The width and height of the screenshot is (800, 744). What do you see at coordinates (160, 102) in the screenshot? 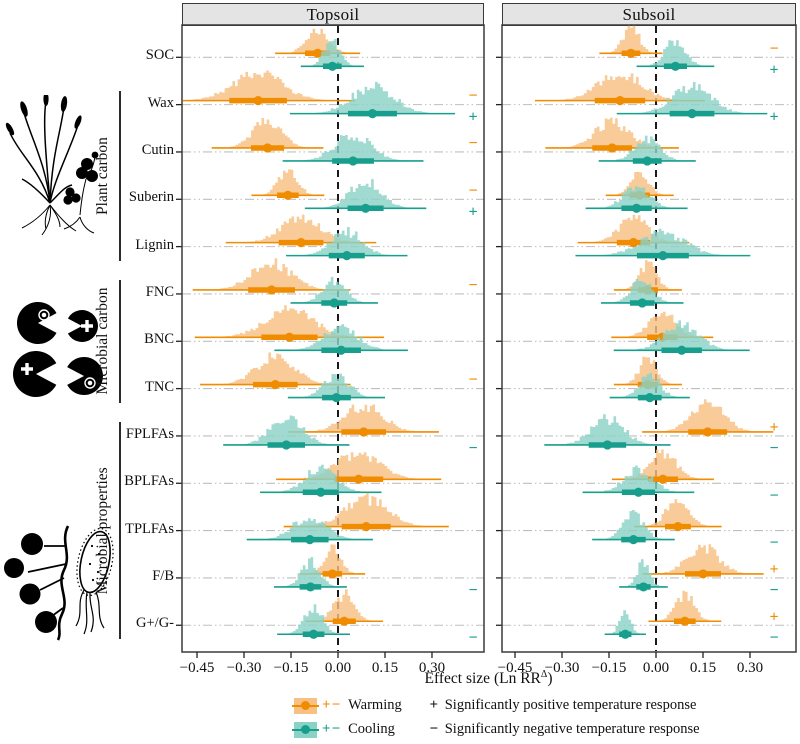
I see `row-label-wax: Wax` at bounding box center [160, 102].